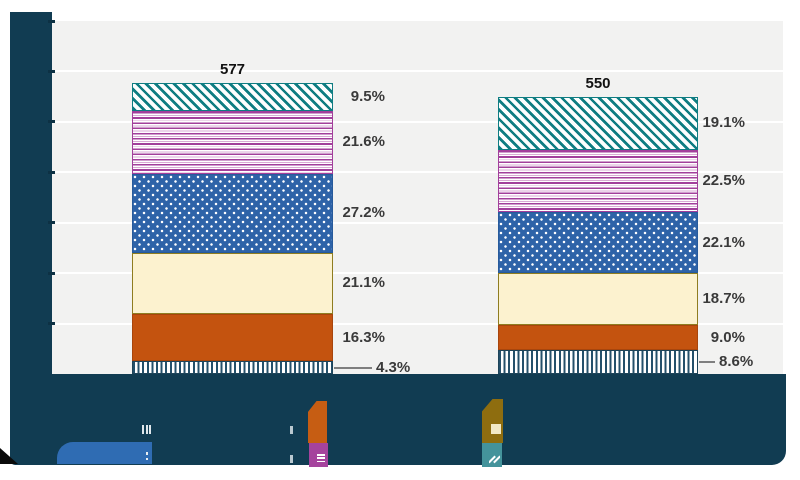 The height and width of the screenshot is (480, 800). What do you see at coordinates (146, 429) in the screenshot?
I see `vertical-bars-icon` at bounding box center [146, 429].